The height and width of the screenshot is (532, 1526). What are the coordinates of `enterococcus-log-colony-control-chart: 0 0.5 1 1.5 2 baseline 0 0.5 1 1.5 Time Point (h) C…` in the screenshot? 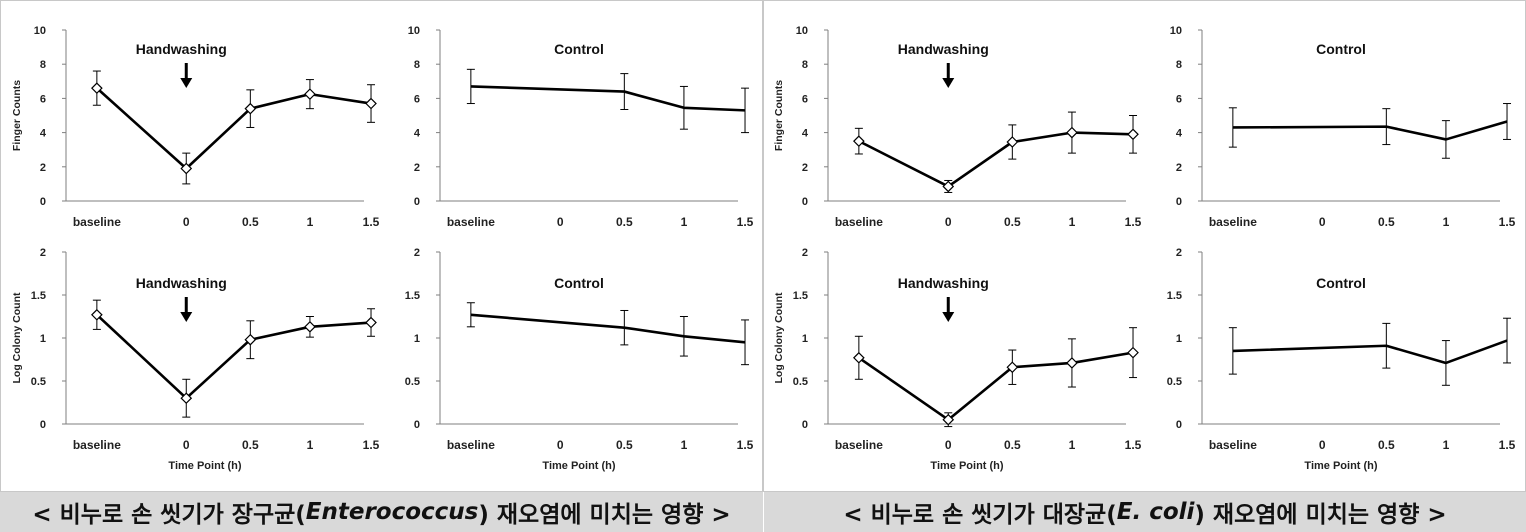 It's located at (579, 359).